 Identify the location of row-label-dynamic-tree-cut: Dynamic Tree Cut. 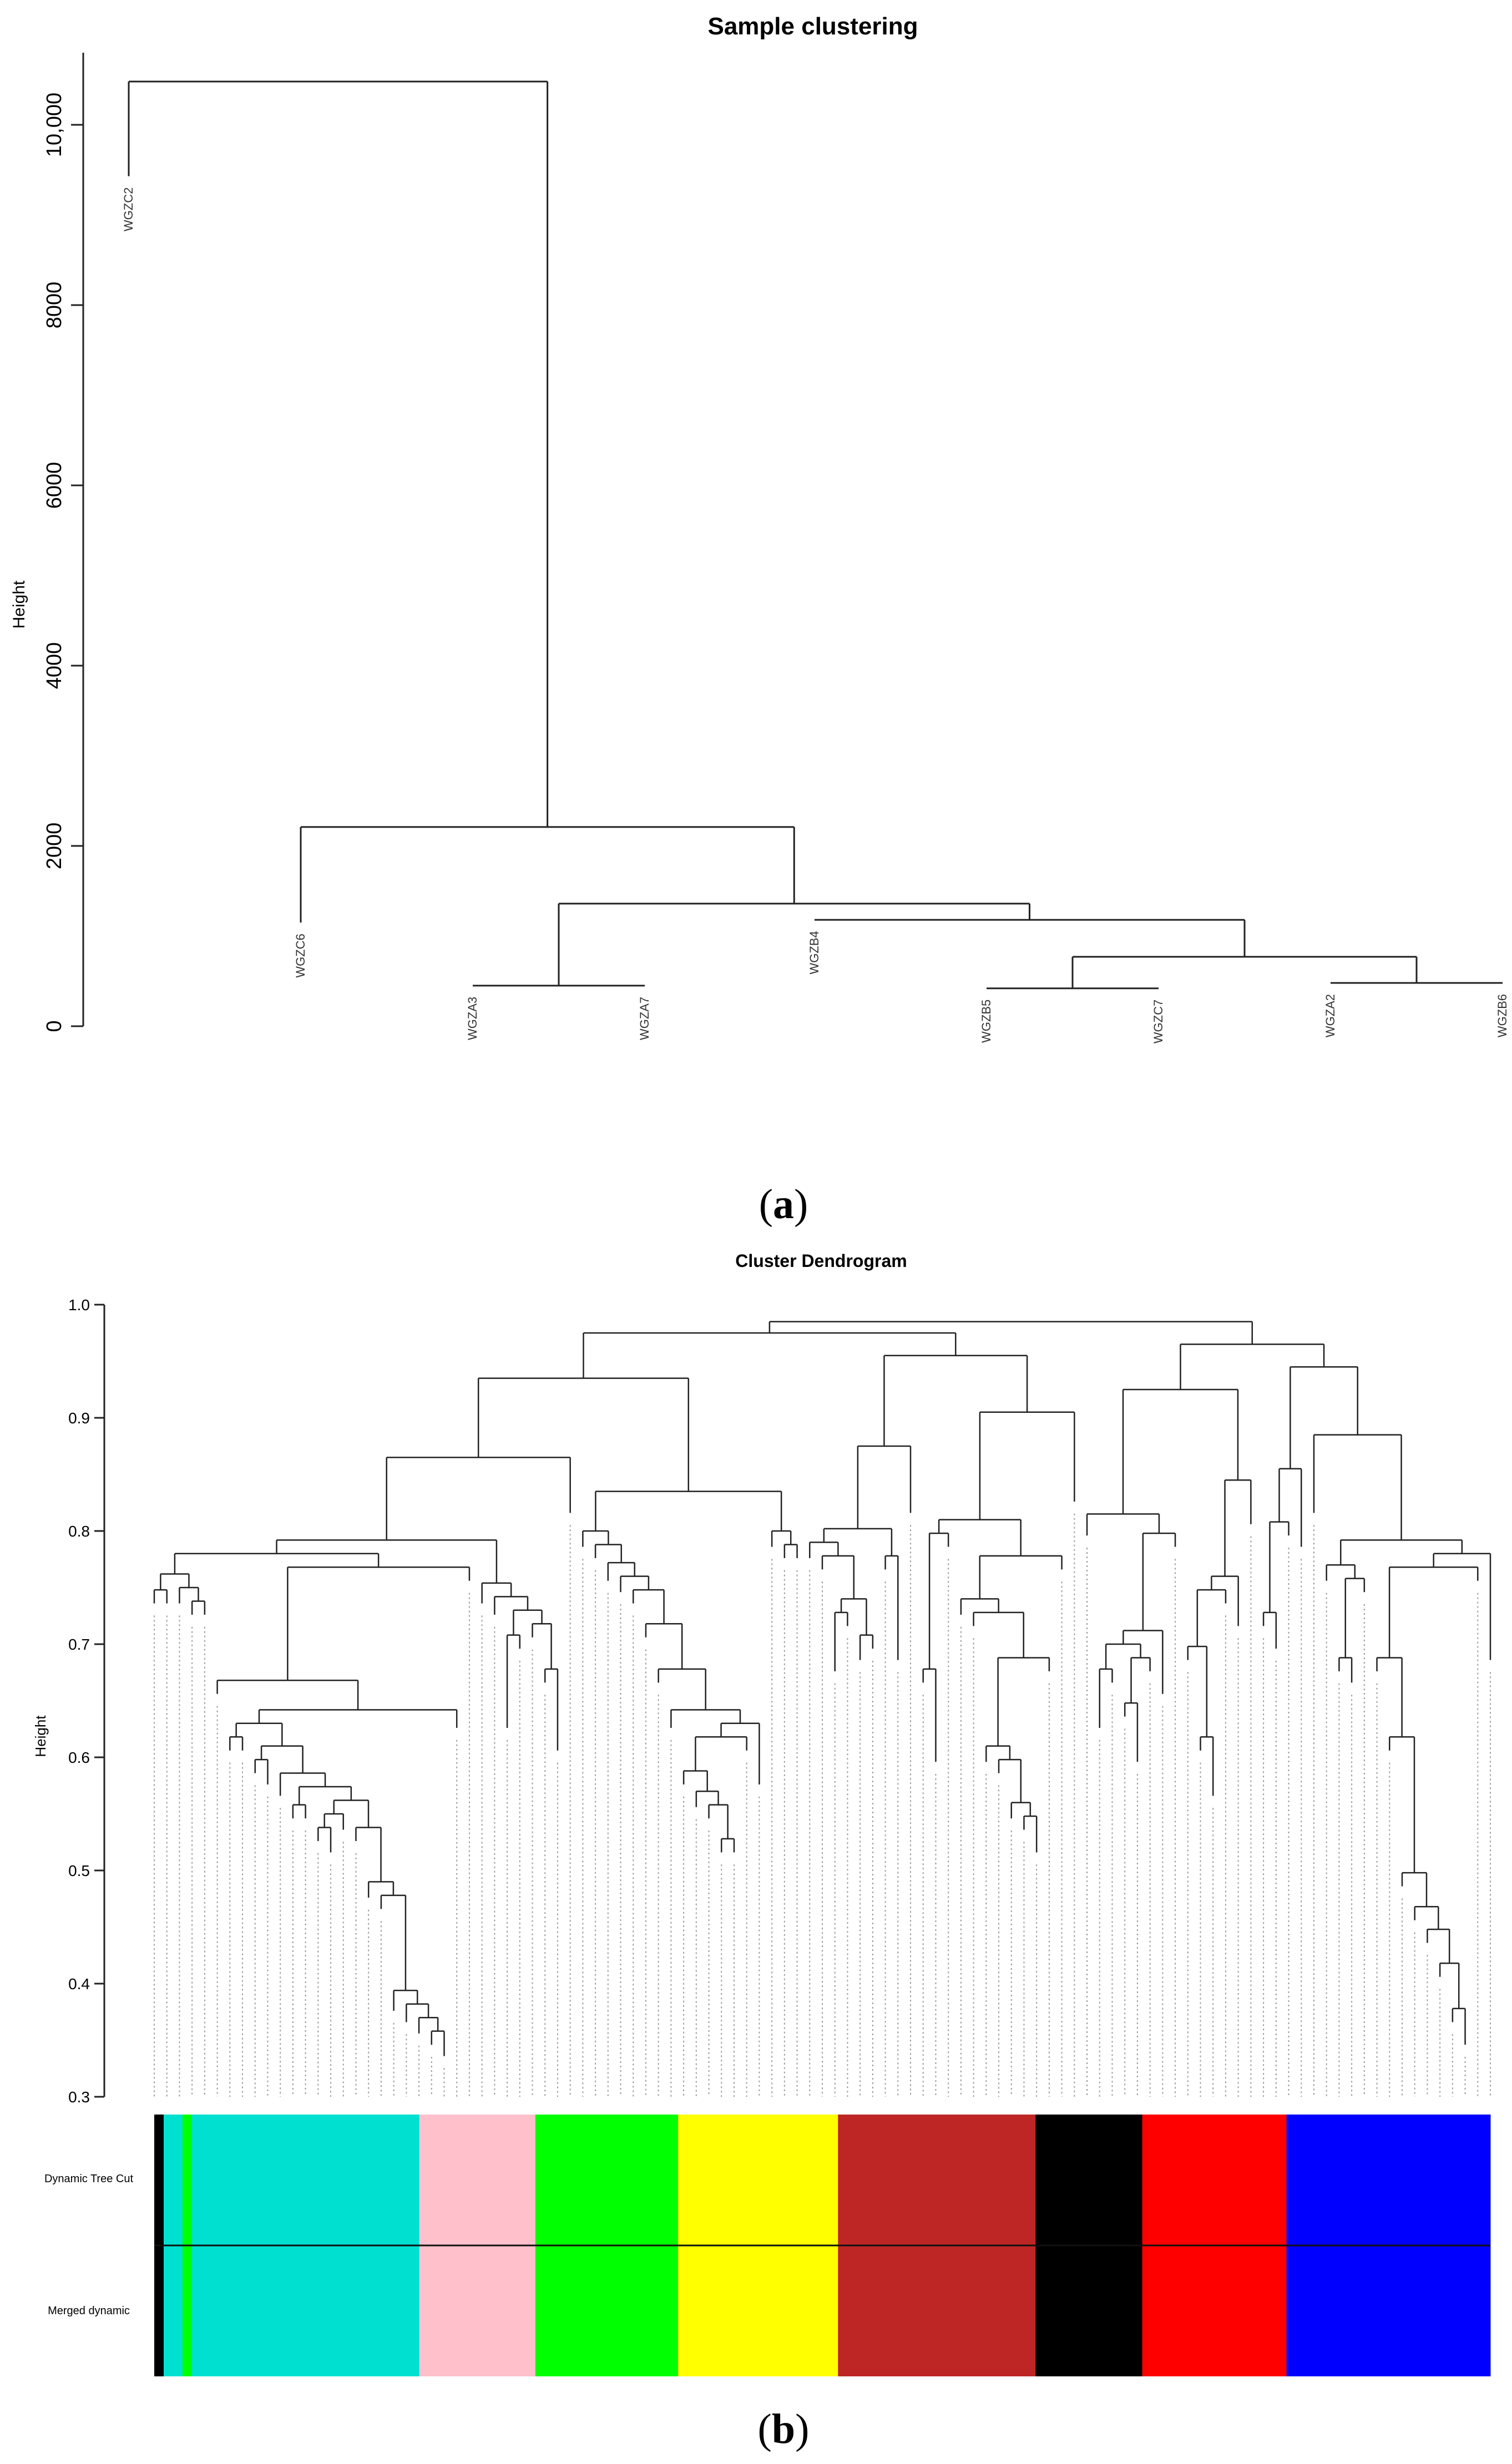
(88, 2179).